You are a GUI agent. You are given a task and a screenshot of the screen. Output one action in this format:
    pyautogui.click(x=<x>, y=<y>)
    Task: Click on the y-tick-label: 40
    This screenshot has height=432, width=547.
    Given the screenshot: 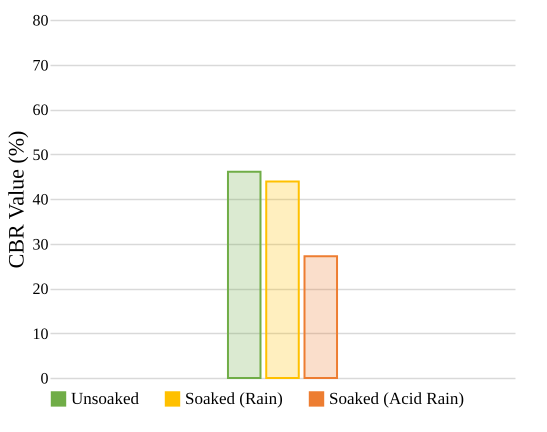 What is the action you would take?
    pyautogui.click(x=40, y=200)
    